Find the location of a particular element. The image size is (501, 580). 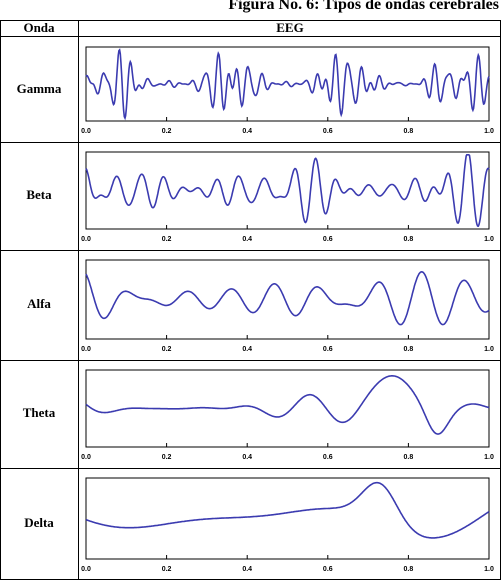

plot-frame-alfa is located at coordinates (287, 299).